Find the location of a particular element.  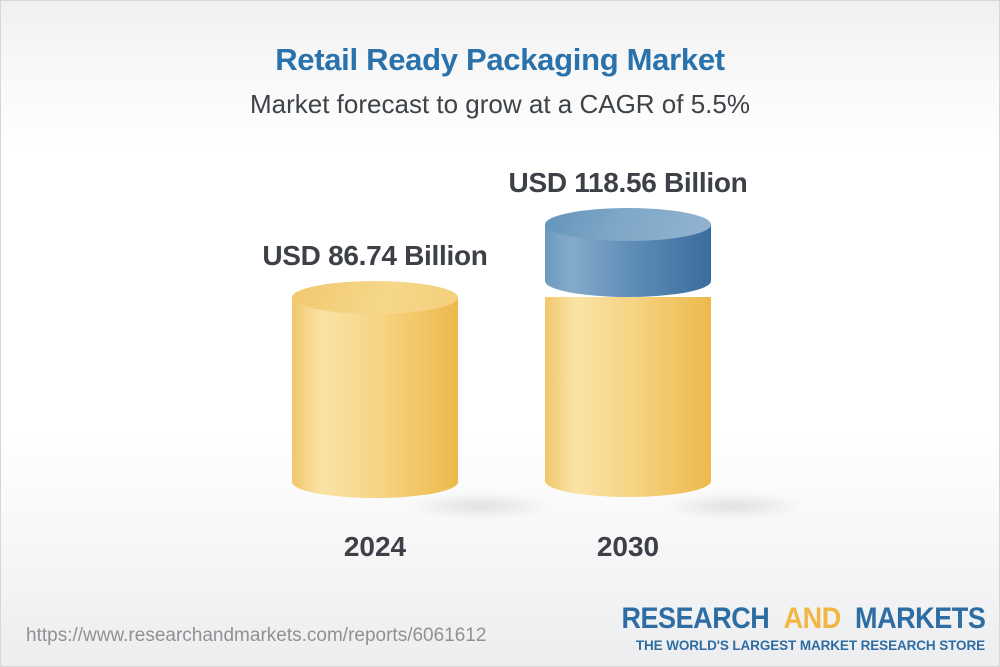

bar-category-label: 2030 is located at coordinates (628, 546).